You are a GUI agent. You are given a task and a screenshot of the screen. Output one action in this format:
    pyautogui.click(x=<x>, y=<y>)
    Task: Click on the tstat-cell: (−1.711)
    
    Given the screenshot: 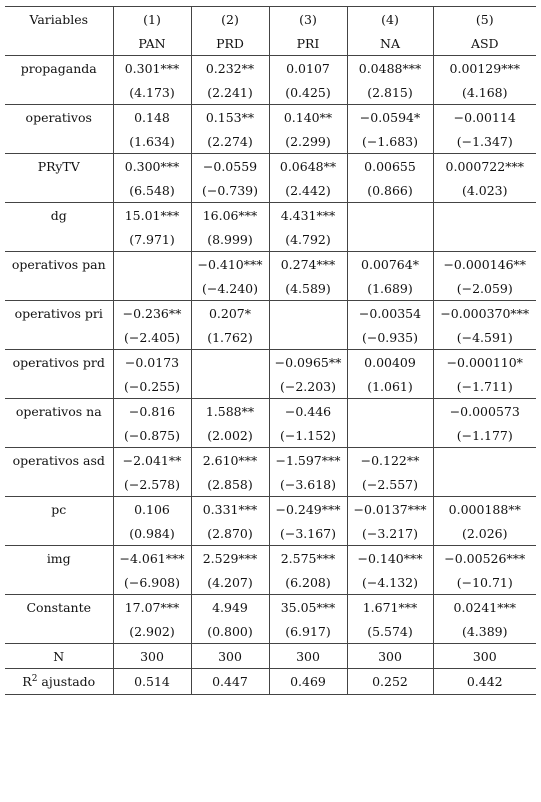 What is the action you would take?
    pyautogui.click(x=484, y=386)
    